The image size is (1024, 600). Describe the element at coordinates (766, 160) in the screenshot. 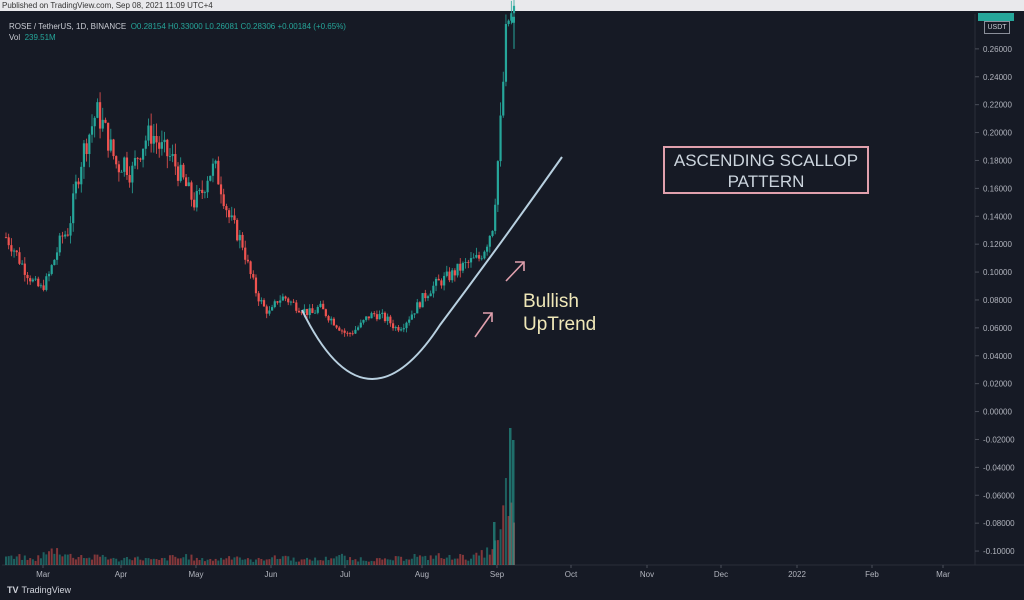

I see `pattern-label-line1: ASCENDING SCALLOP` at that location.